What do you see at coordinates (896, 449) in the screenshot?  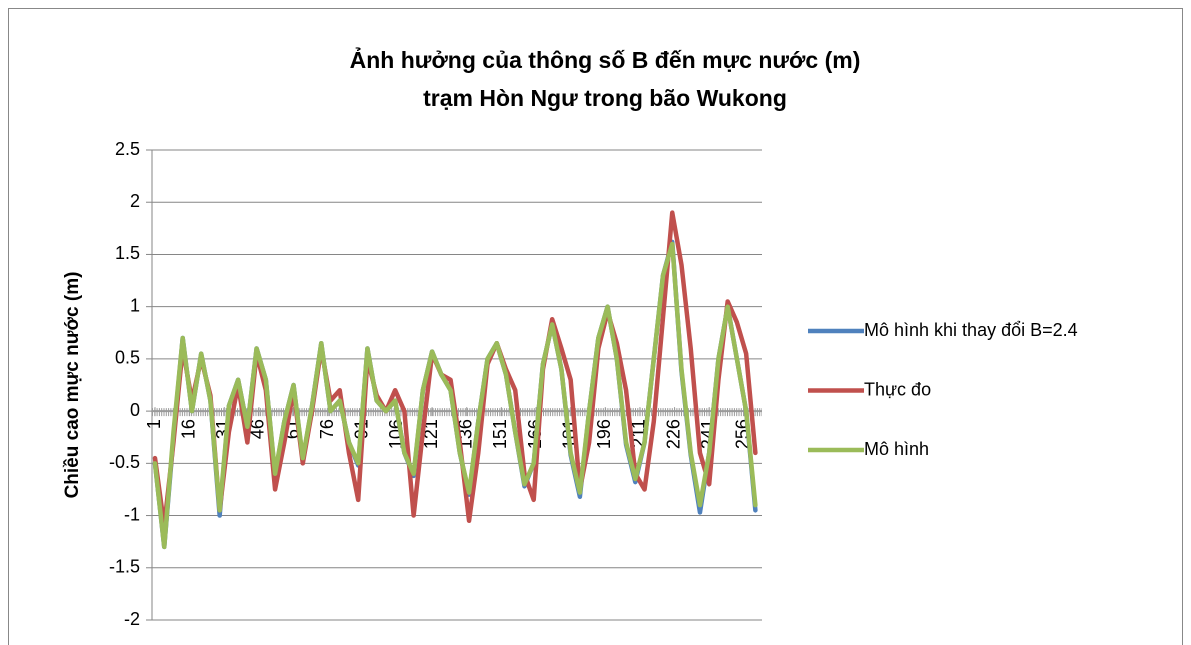 I see `legend-label: Mô hình` at bounding box center [896, 449].